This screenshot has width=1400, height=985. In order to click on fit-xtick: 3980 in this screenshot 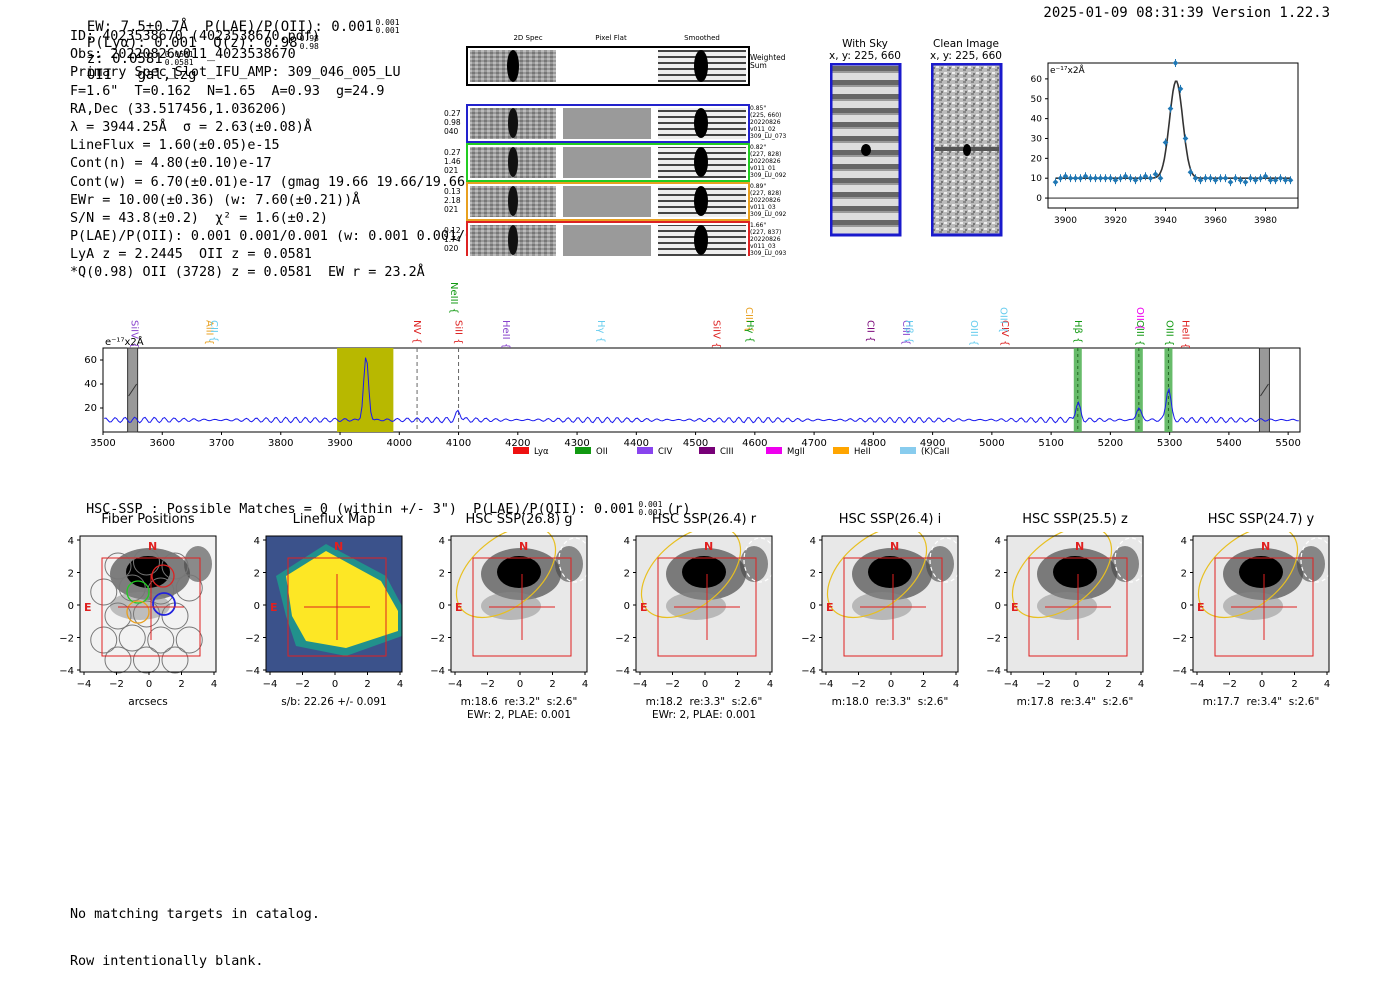, I will do `click(1265, 221)`.